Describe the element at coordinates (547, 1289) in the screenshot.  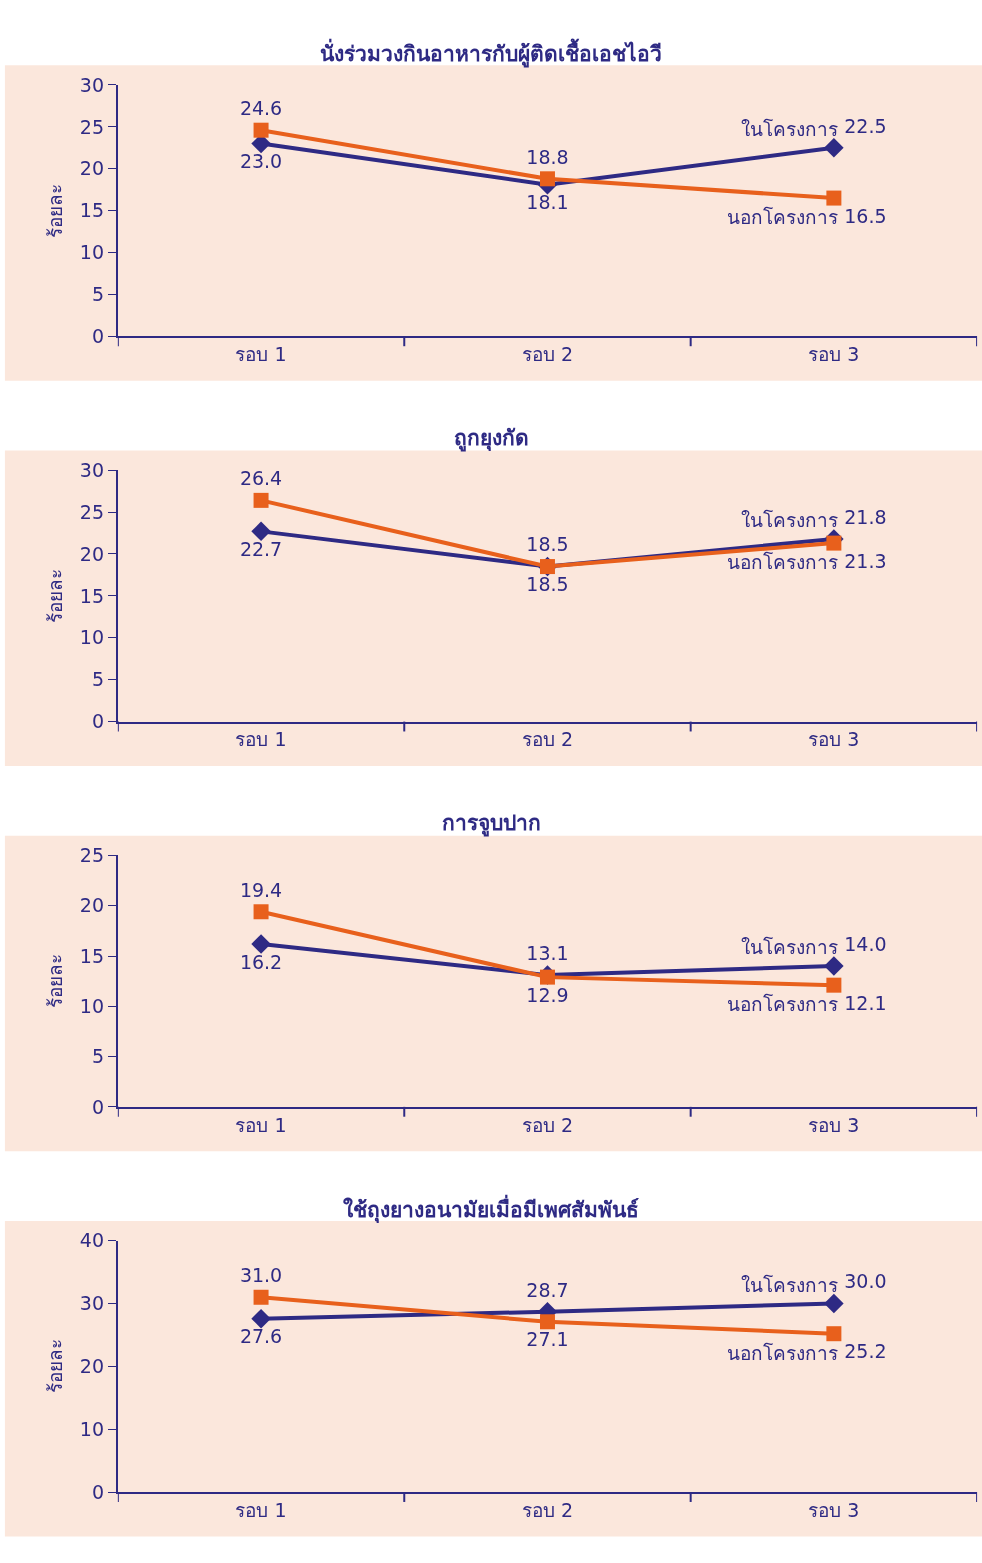
I see `data-label: 28.7` at that location.